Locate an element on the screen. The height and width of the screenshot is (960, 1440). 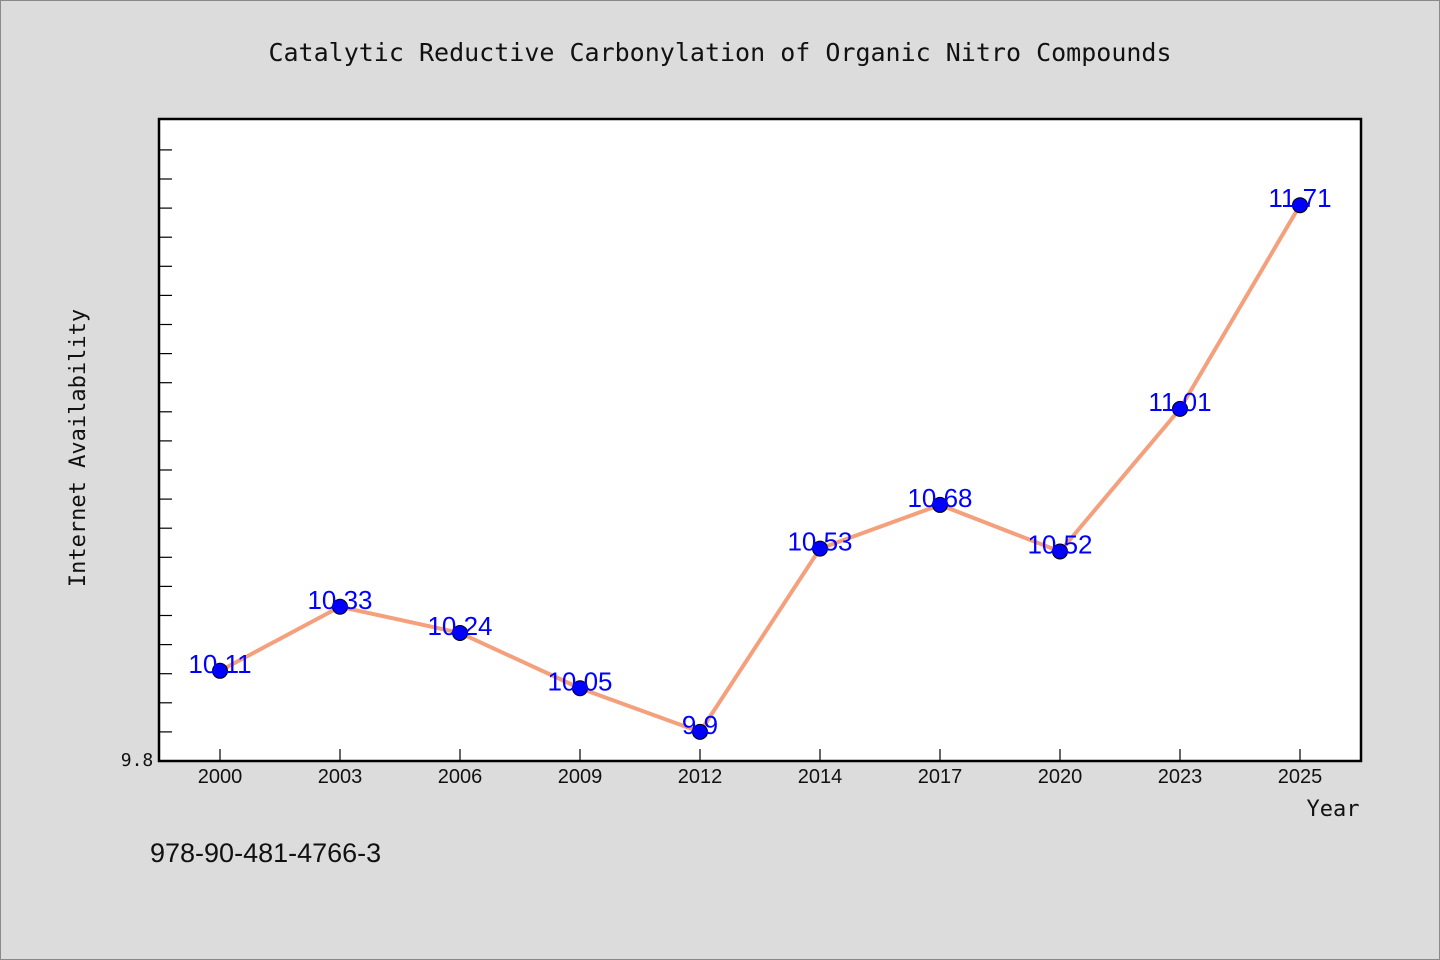
data-label: 10.53 is located at coordinates (819, 542).